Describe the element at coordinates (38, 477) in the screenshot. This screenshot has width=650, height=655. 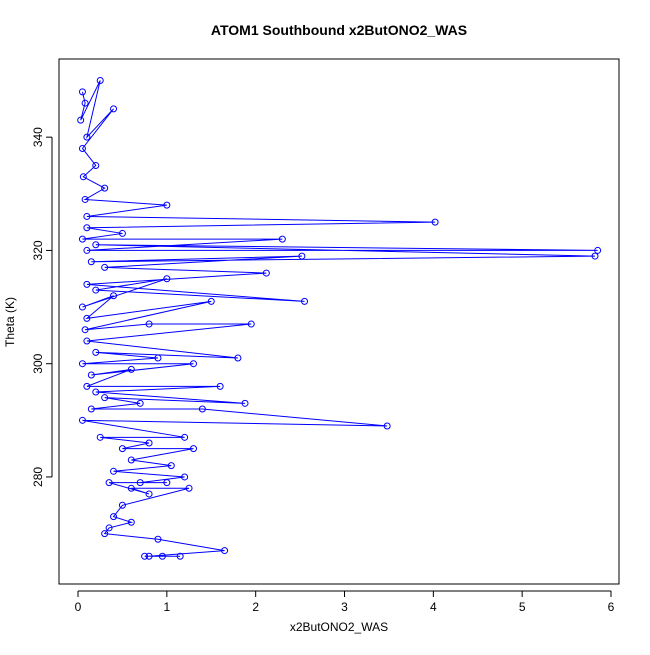
I see `y-tick-label: 280` at that location.